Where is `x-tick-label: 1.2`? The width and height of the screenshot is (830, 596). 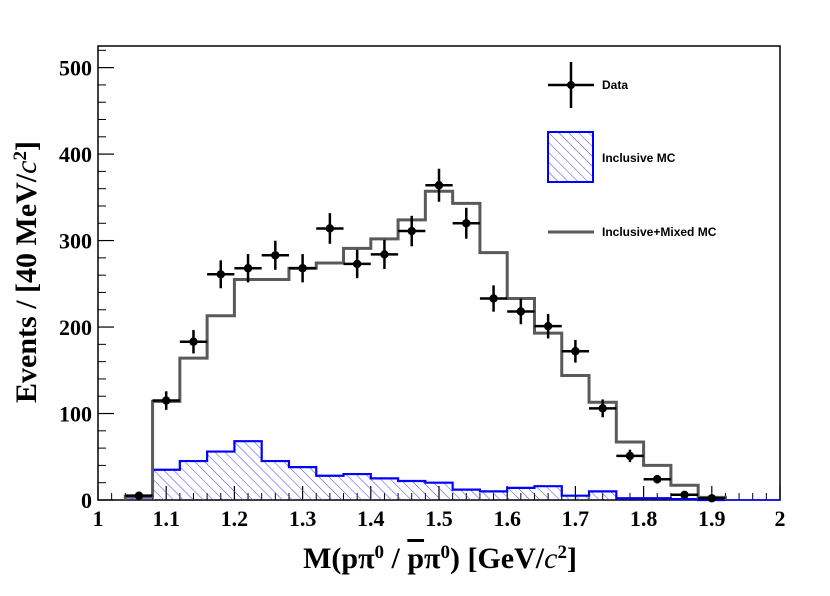 x-tick-label: 1.2 is located at coordinates (235, 518).